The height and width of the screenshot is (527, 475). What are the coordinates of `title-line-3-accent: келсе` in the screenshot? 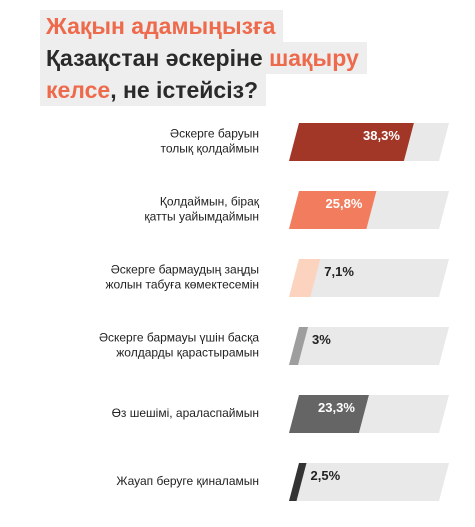 It's located at (78, 90).